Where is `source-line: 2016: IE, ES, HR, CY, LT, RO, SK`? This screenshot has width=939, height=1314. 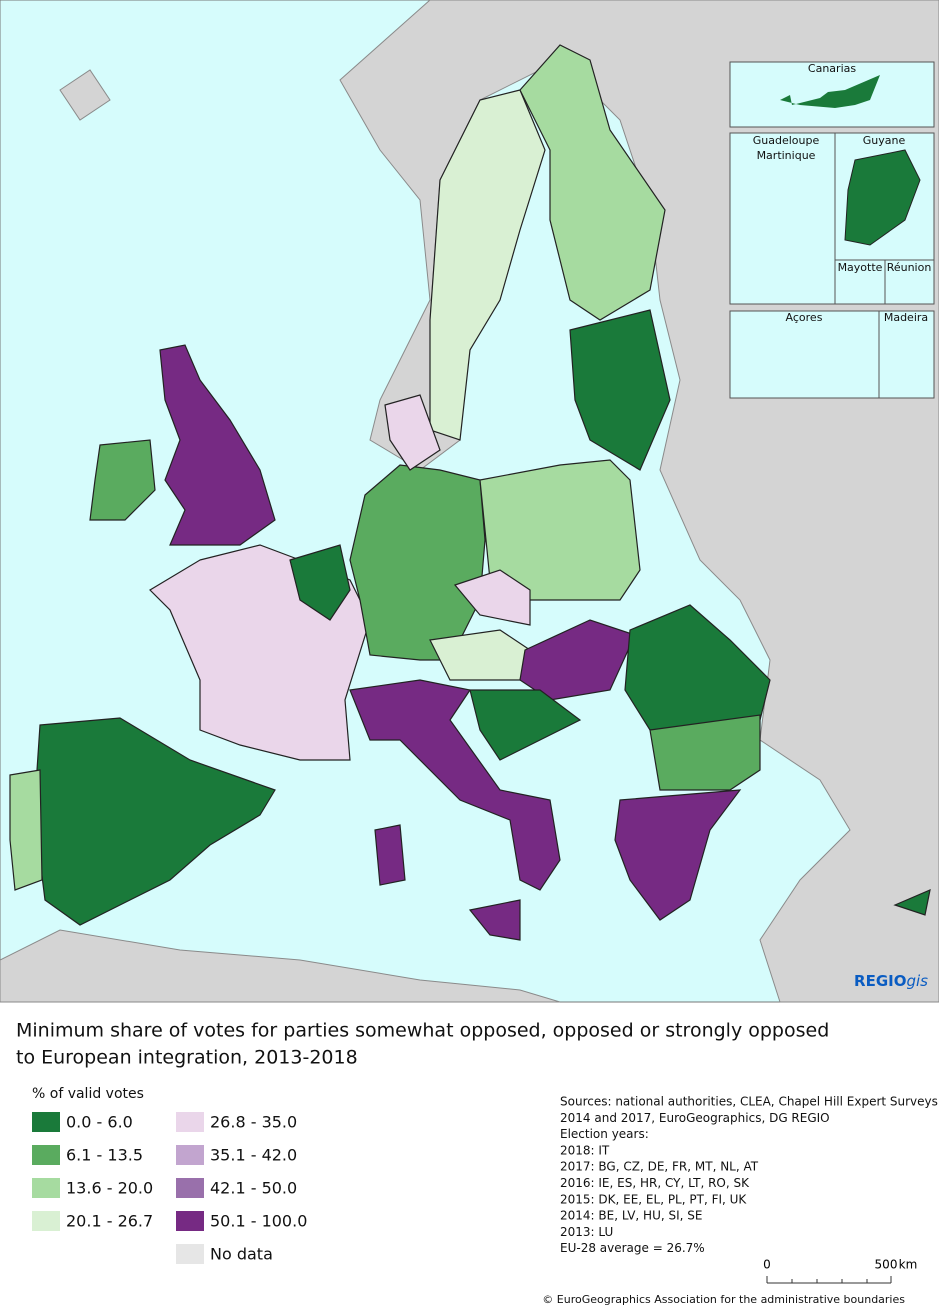 source-line: 2016: IE, ES, HR, CY, LT, RO, SK is located at coordinates (655, 1183).